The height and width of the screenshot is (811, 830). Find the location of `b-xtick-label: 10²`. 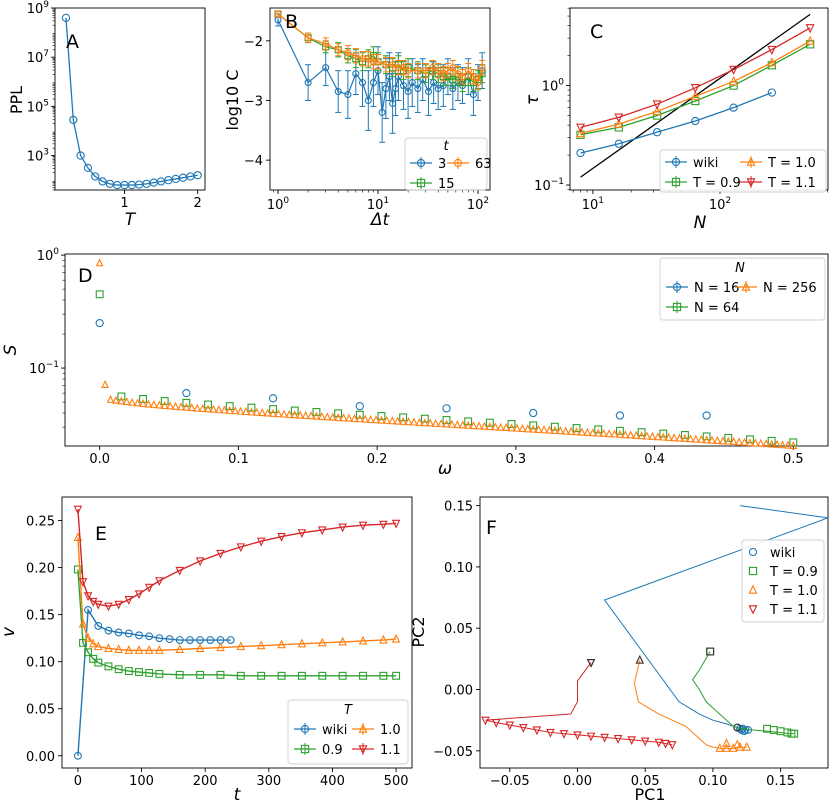

b-xtick-label: 10² is located at coordinates (478, 204).